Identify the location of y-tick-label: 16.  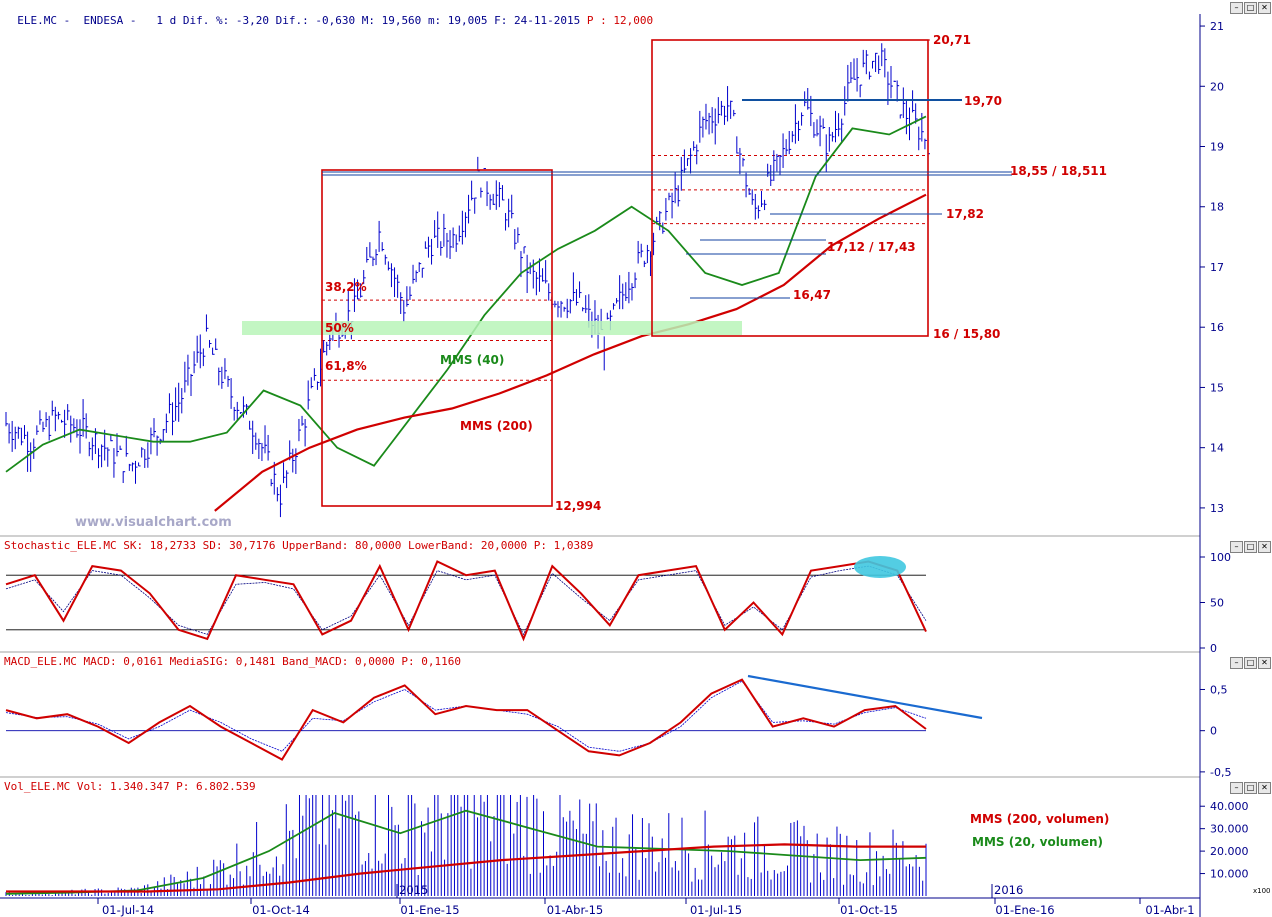
(1217, 327).